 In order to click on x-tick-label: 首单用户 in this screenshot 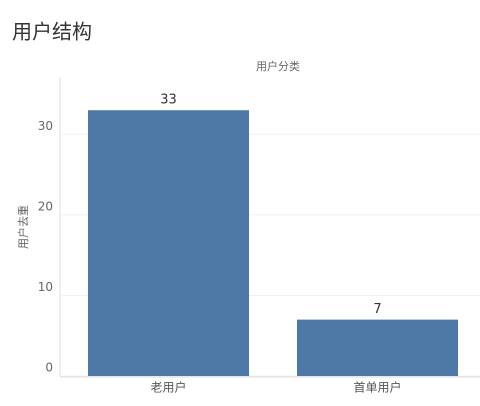, I will do `click(377, 387)`.